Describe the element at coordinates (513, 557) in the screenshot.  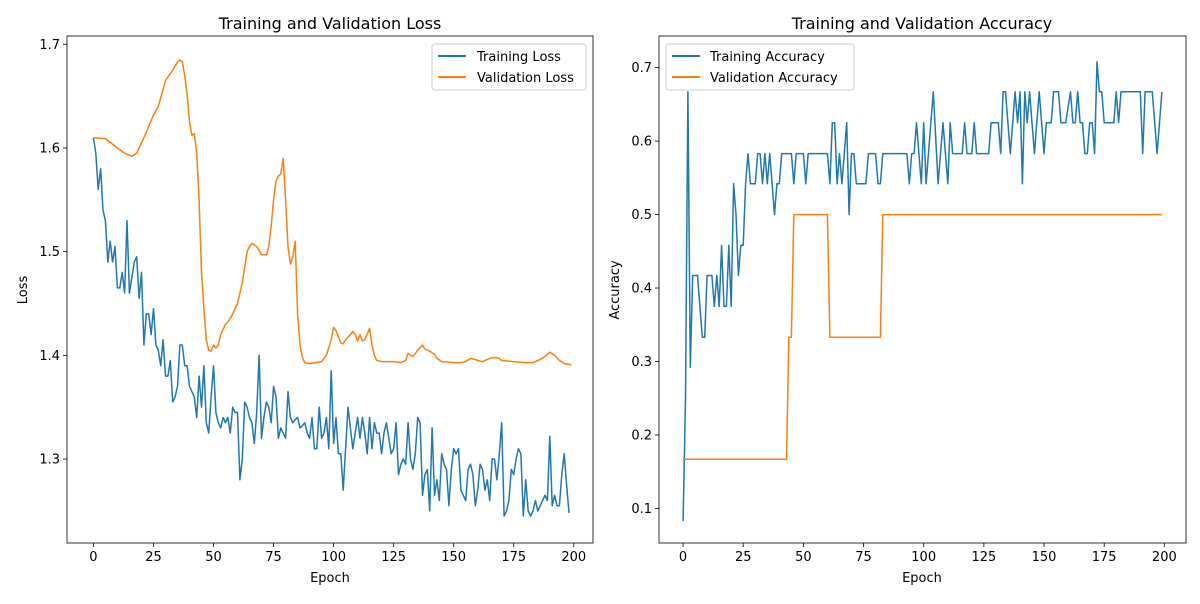
I see `loss-x-tick-label: 175` at that location.